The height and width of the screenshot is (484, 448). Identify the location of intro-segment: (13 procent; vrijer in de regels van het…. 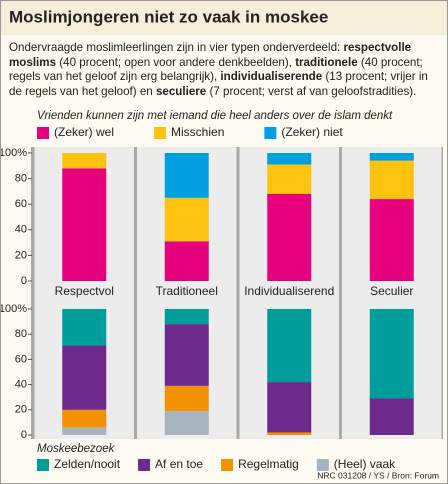
(218, 84).